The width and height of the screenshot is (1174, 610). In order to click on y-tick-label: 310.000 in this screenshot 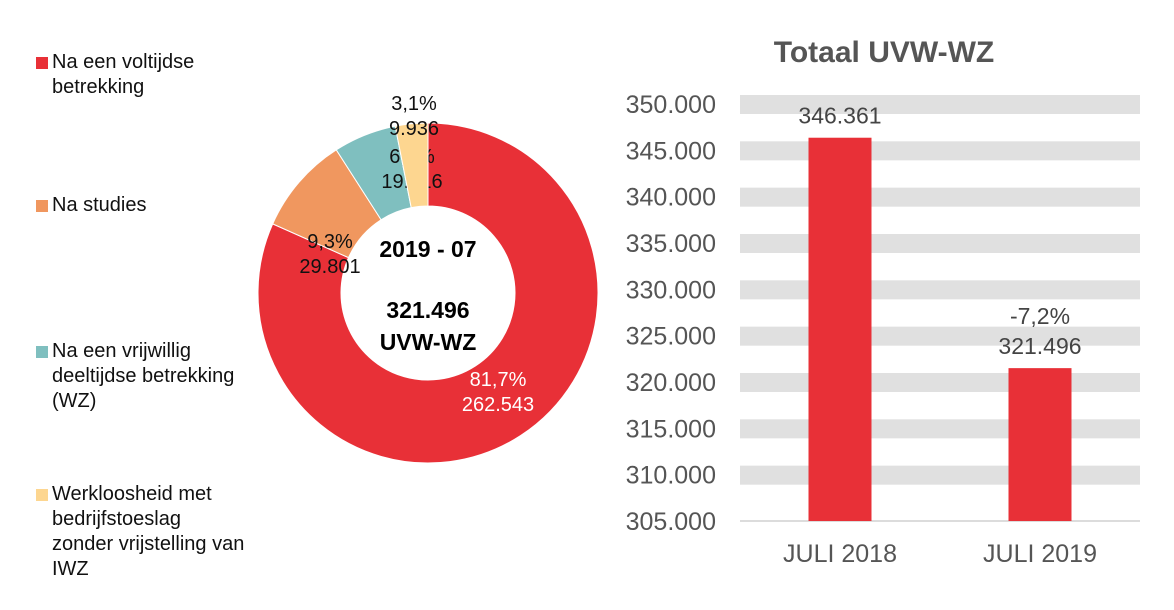, I will do `click(671, 476)`.